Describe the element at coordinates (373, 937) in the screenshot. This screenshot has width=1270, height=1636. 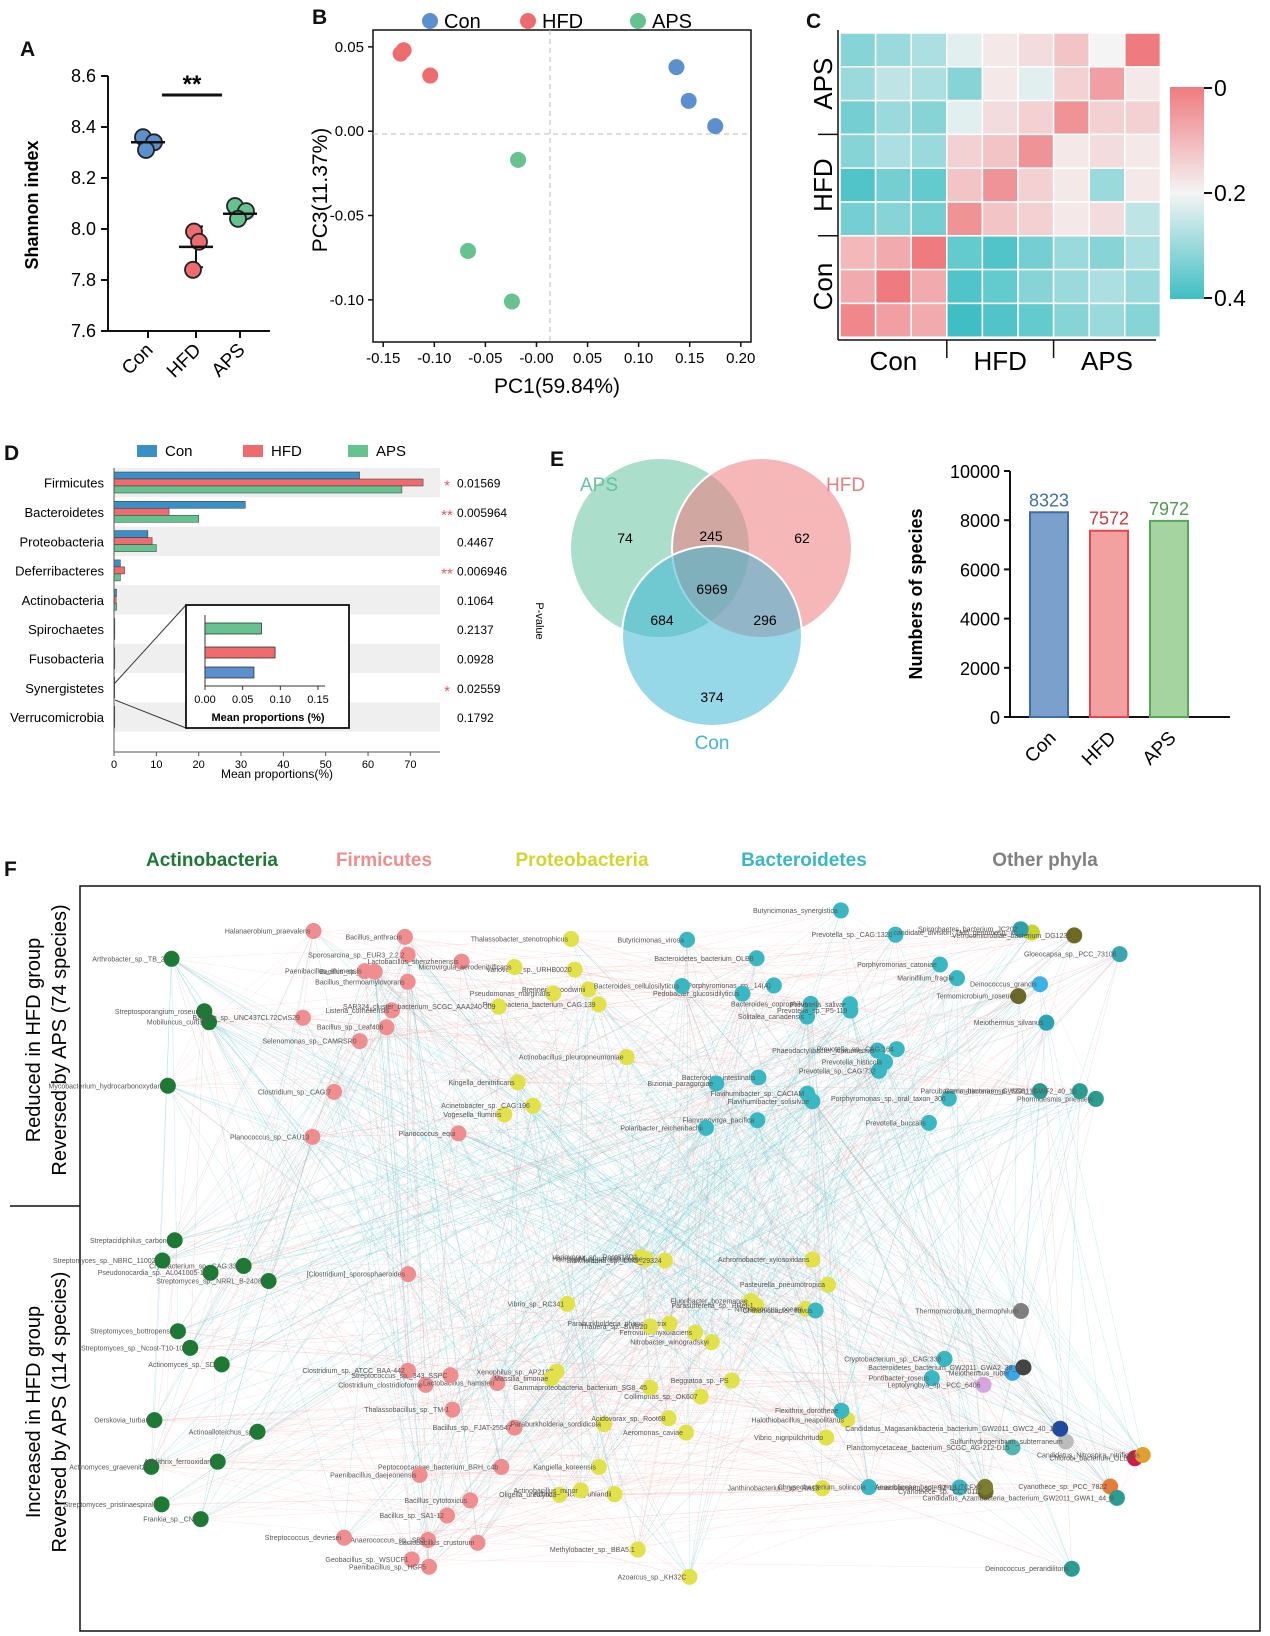
I see `network-node-label: Bacillus_anthracis` at that location.